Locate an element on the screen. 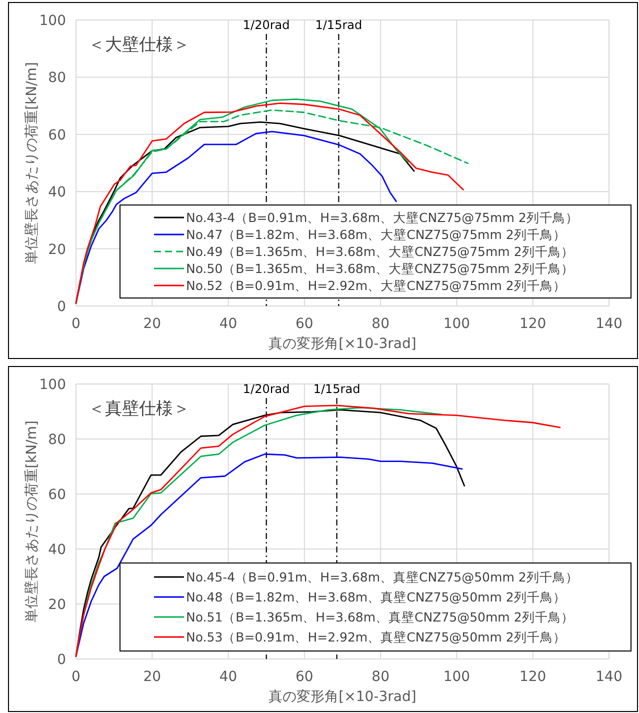 The width and height of the screenshot is (639, 713). annotation: ＜大壁仕様＞ is located at coordinates (139, 45).